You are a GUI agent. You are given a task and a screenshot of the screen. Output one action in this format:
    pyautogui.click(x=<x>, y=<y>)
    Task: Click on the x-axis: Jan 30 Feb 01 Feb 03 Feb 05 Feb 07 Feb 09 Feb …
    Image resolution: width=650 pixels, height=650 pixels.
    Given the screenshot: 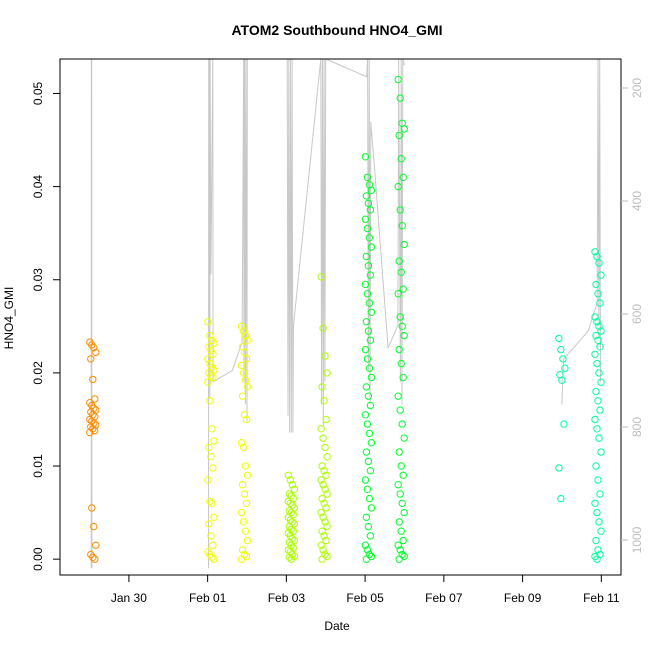 What is the action you would take?
    pyautogui.click(x=365, y=590)
    